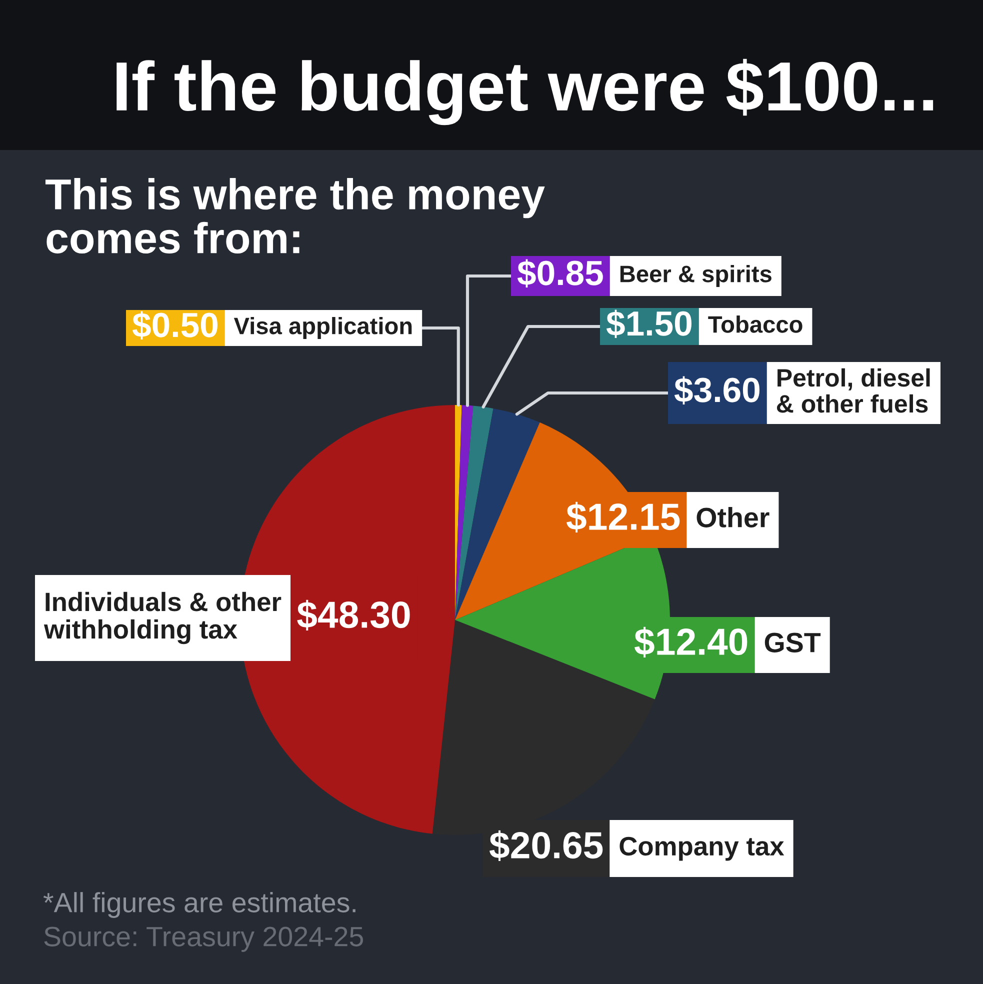 The width and height of the screenshot is (983, 984). Describe the element at coordinates (792, 642) in the screenshot. I see `legend-label: GST` at that location.